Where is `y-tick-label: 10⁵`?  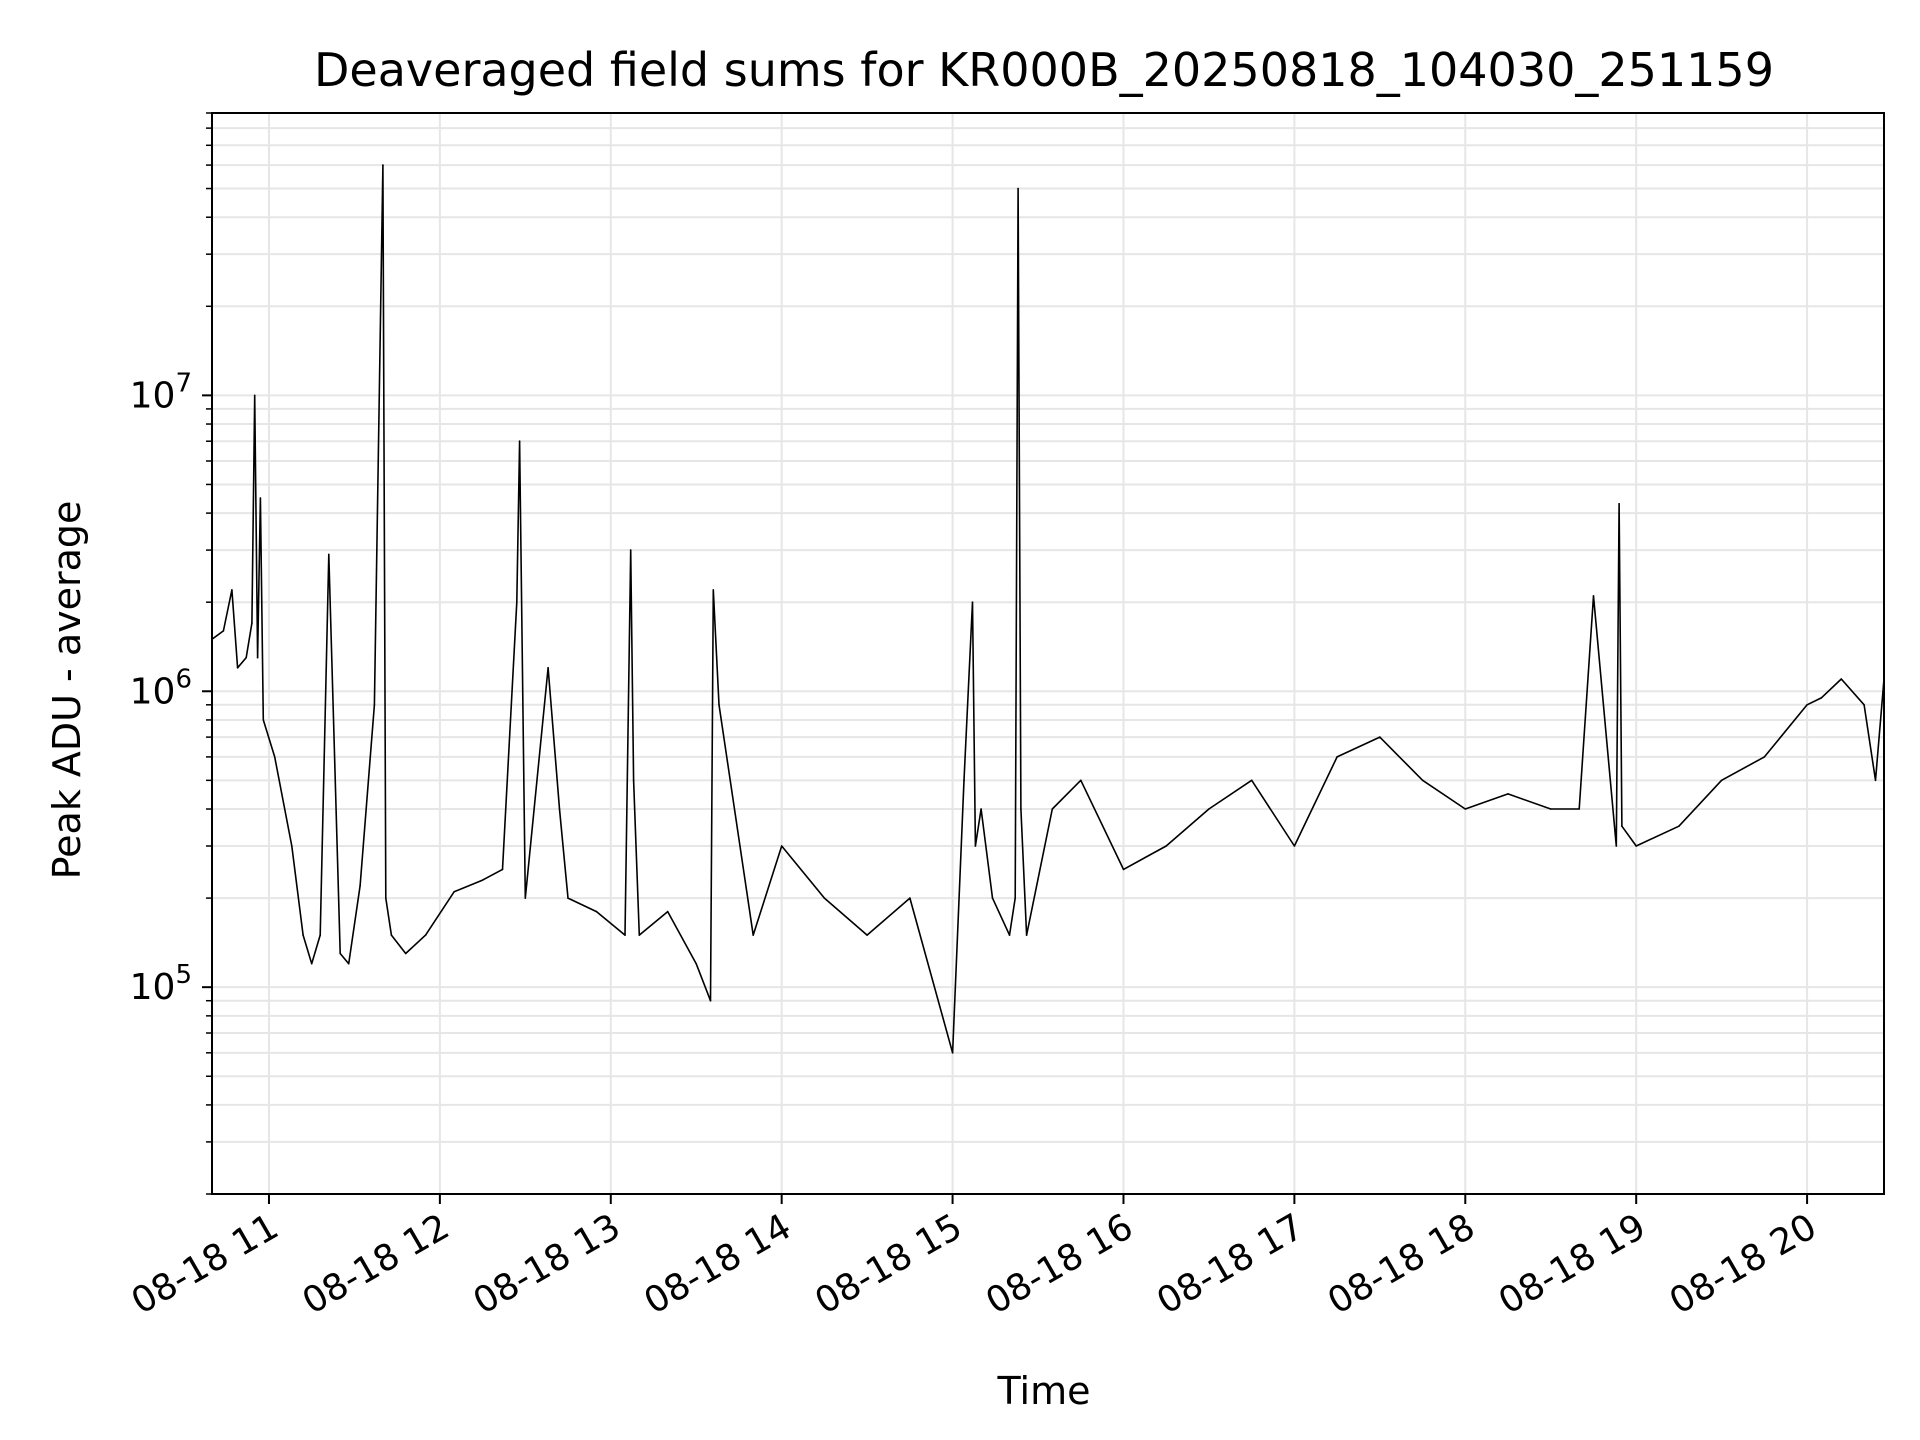 y-tick-label: 10⁵ is located at coordinates (161, 984).